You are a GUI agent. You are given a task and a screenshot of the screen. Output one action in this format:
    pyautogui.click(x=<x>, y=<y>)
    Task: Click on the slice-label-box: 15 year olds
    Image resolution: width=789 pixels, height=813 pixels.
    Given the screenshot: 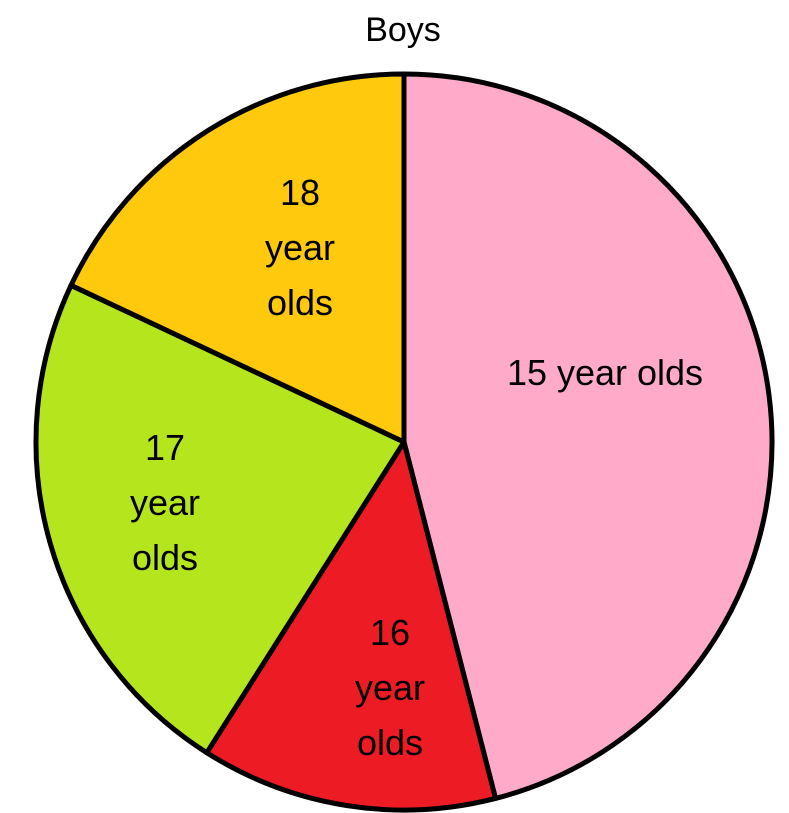 What is the action you would take?
    pyautogui.click(x=605, y=372)
    